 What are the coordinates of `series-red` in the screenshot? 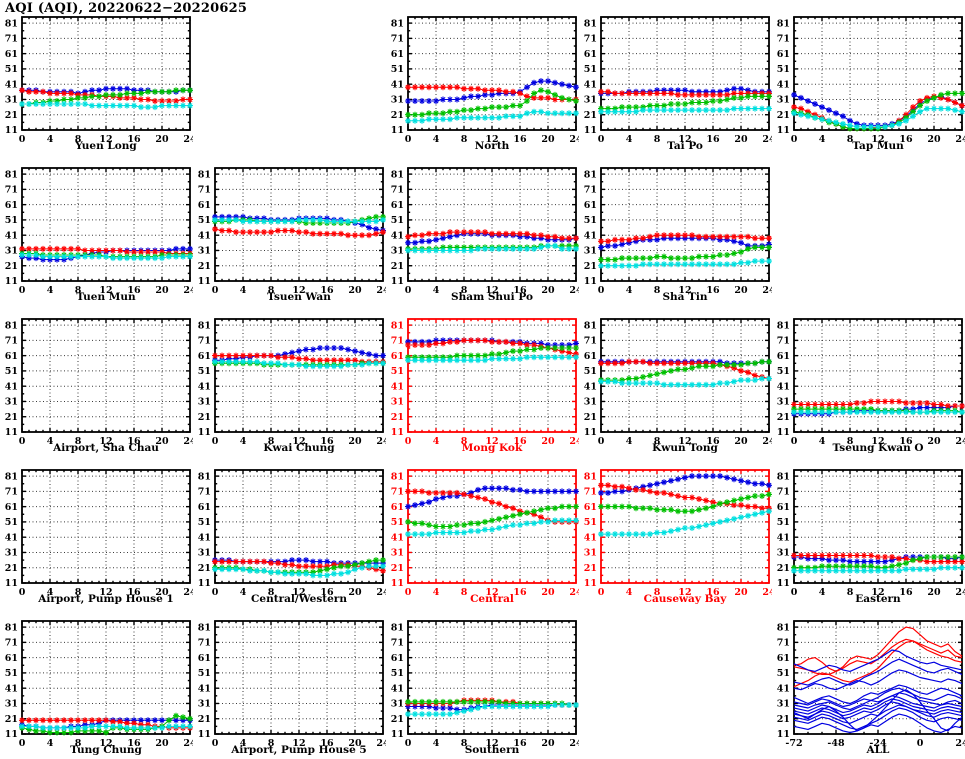 It's located at (878, 664).